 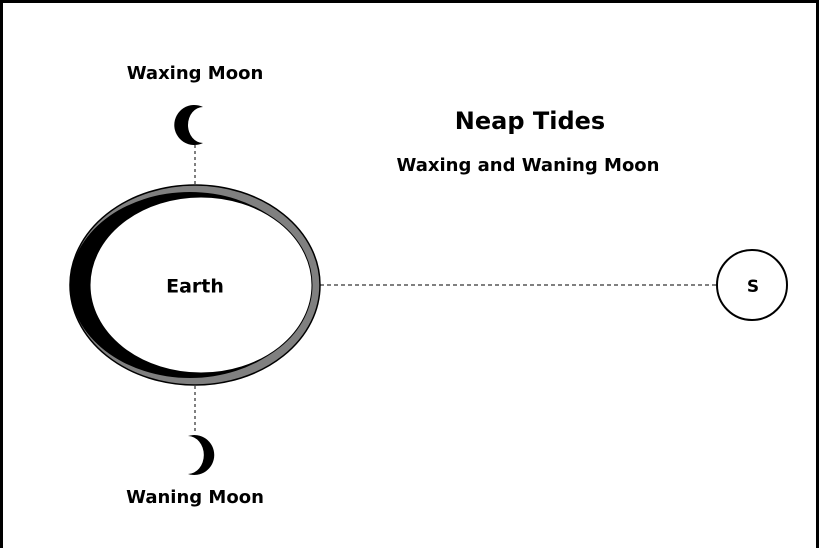 I want to click on earth-label: Earth, so click(x=195, y=287).